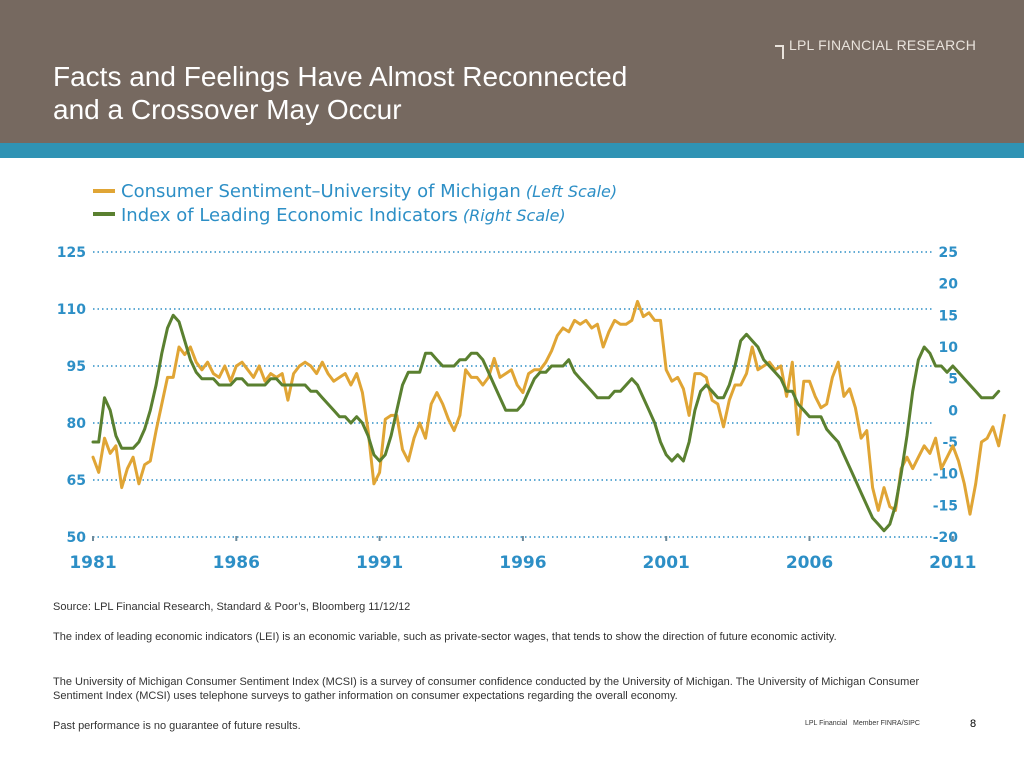 Image resolution: width=1024 pixels, height=768 pixels. Describe the element at coordinates (948, 253) in the screenshot. I see `right-tick-25: 25` at that location.